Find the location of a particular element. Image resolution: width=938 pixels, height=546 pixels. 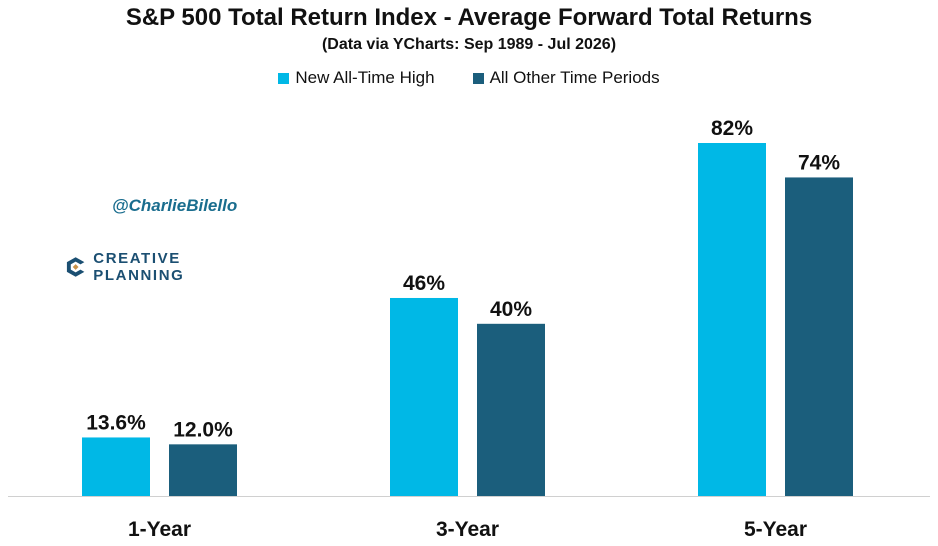

x-tick-label-1-year: 1-Year is located at coordinates (159, 529).